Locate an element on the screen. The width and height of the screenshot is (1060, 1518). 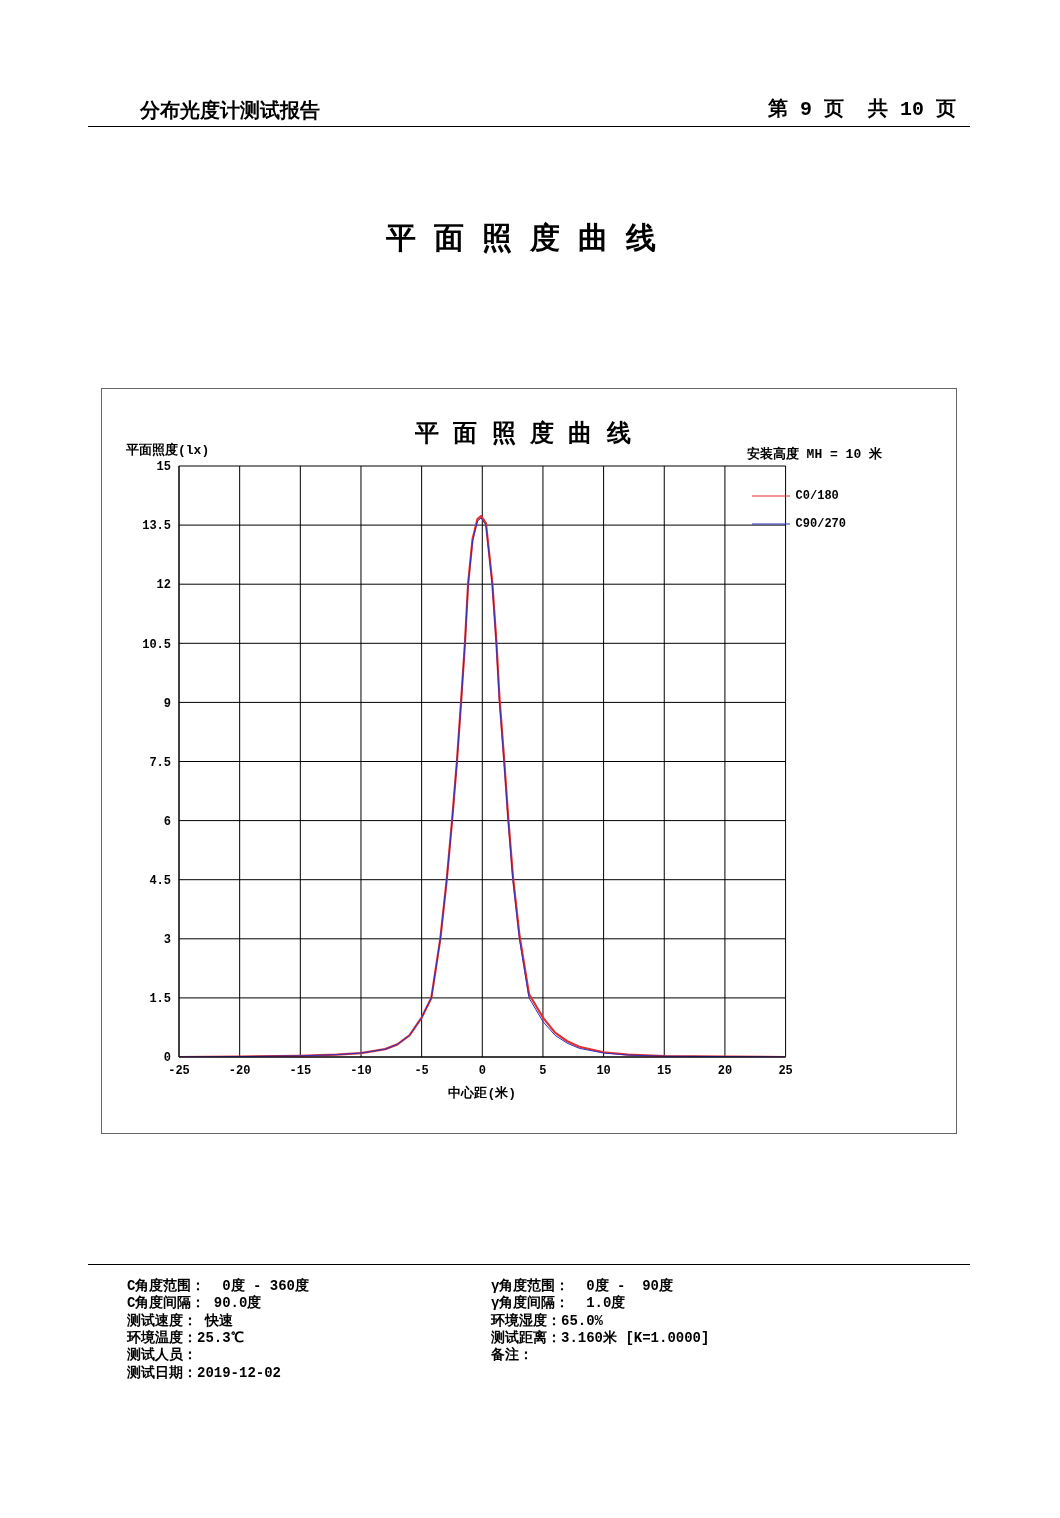
text: 备注： is located at coordinates (512, 1355).